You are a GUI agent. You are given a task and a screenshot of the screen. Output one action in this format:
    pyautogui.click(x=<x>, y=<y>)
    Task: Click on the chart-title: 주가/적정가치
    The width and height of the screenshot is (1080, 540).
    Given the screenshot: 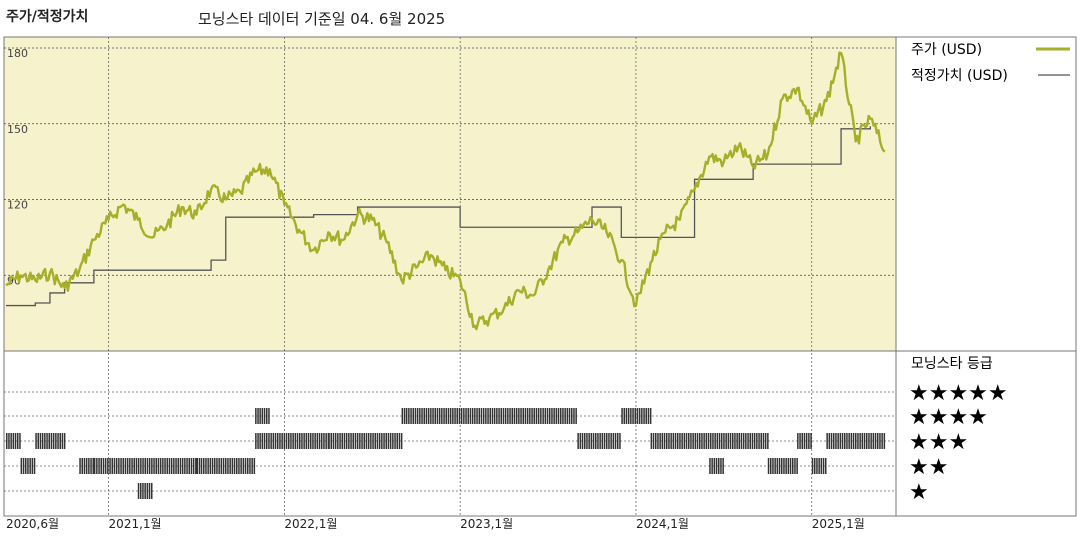 What is the action you would take?
    pyautogui.click(x=47, y=17)
    